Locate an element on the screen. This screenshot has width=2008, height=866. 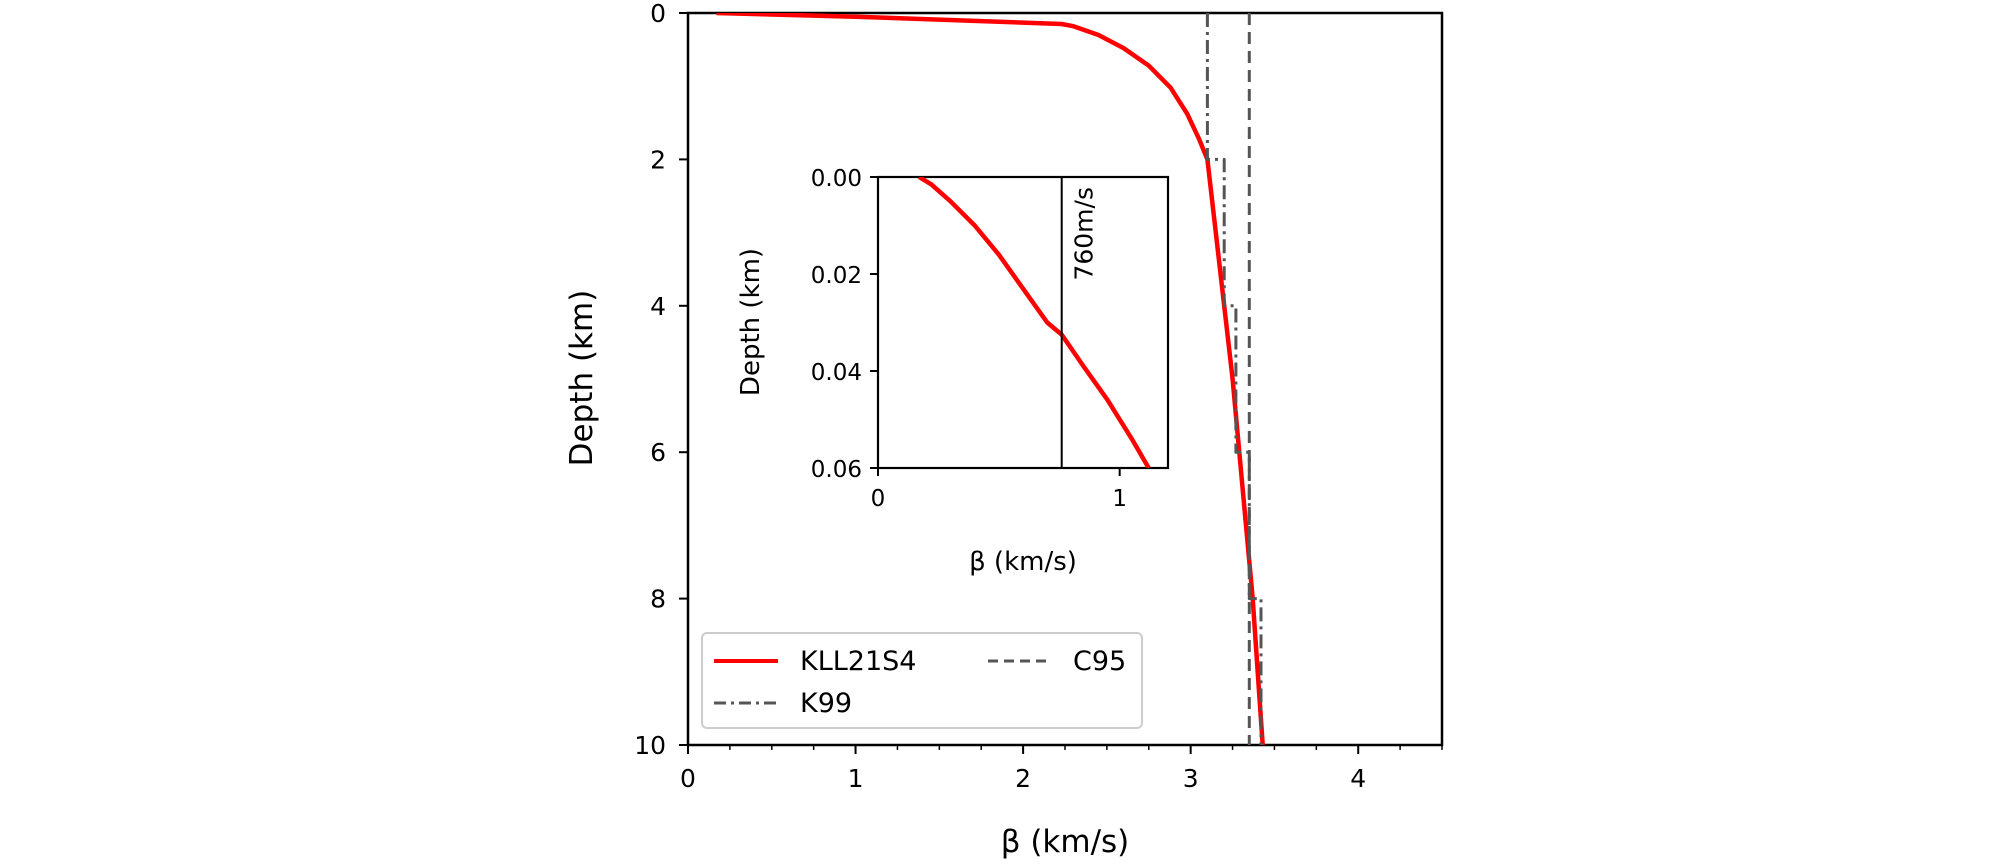
inset-760-annotation: 760m/s is located at coordinates (1084, 234).